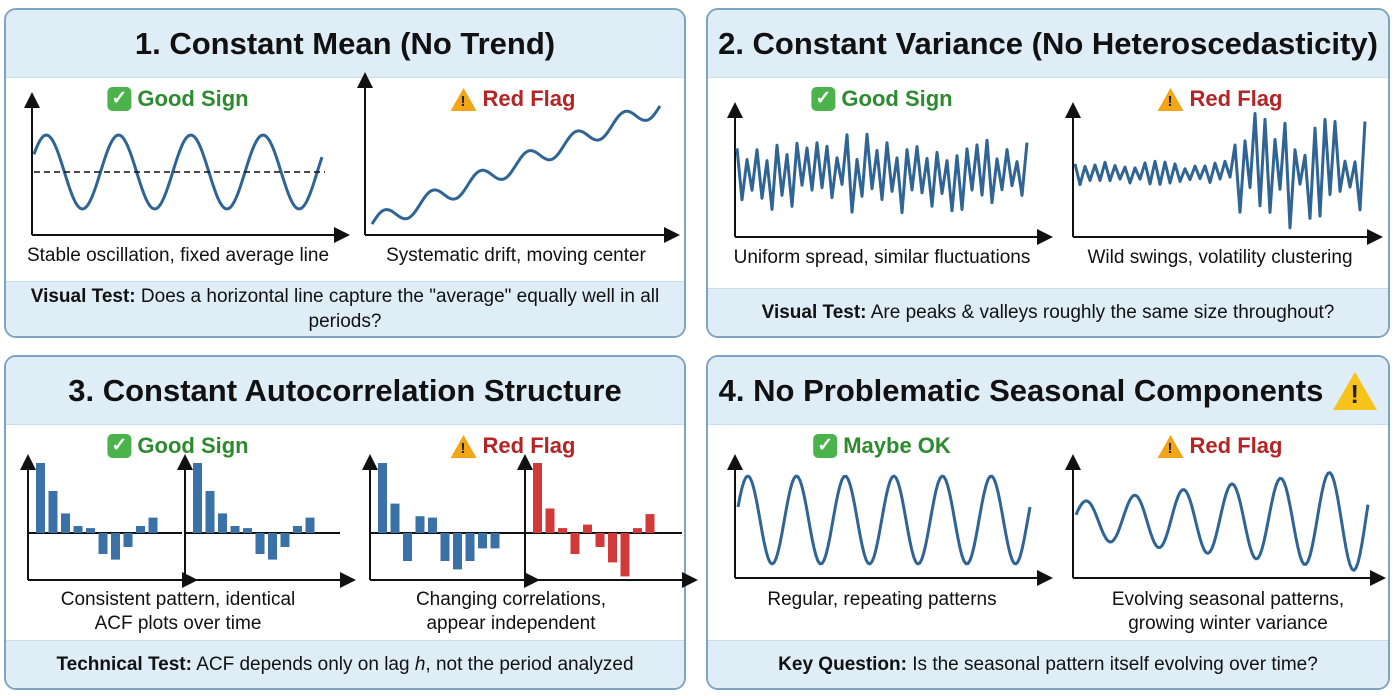  I want to click on panel-title: 1. Constant Mean (No Trend), so click(345, 44).